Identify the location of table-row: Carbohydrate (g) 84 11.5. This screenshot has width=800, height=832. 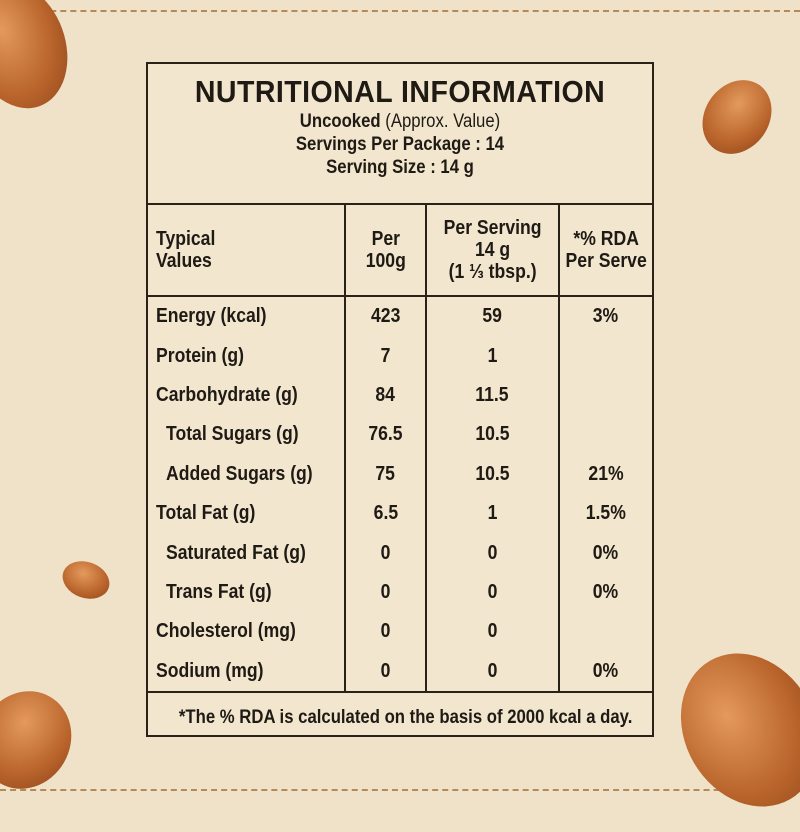
(400, 395).